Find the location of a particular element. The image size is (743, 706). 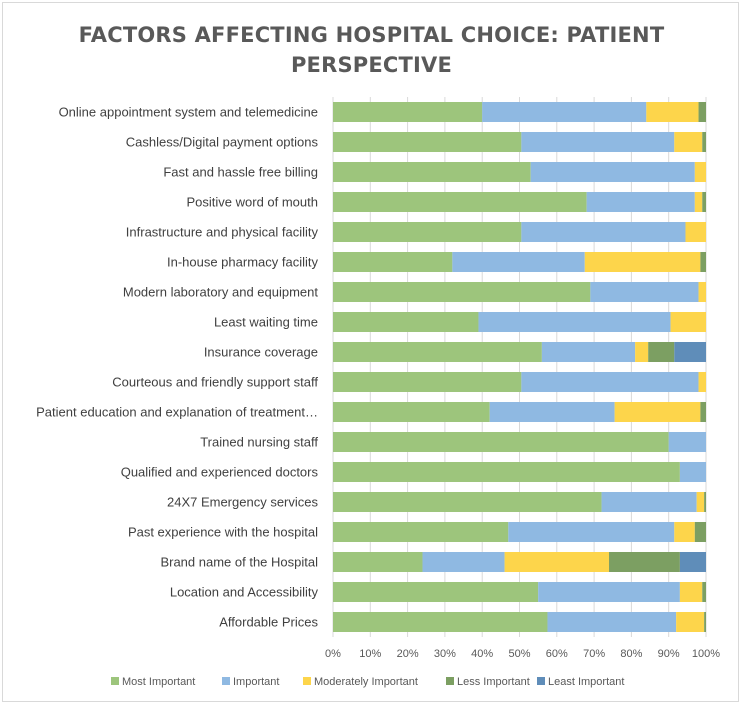

x-tick-label: 50% is located at coordinates (519, 654).